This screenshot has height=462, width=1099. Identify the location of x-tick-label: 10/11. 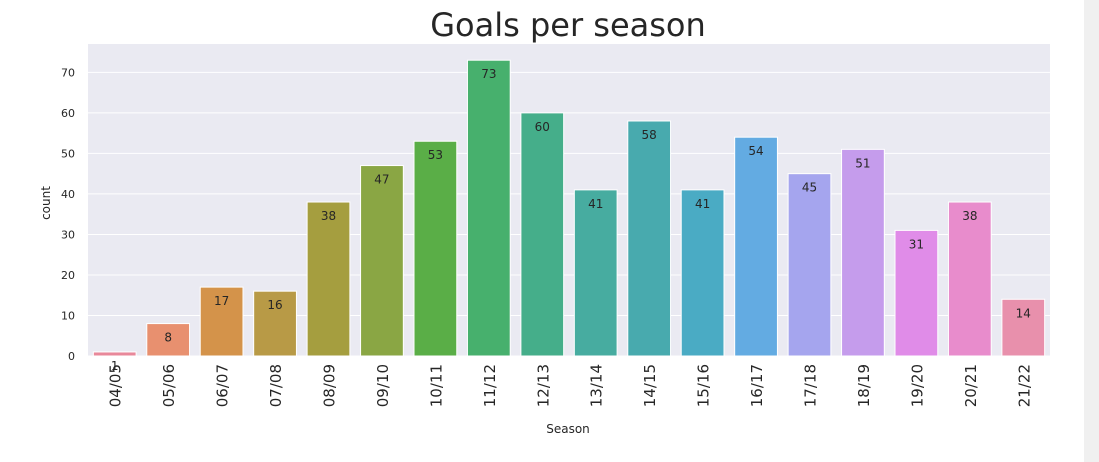
(436, 385).